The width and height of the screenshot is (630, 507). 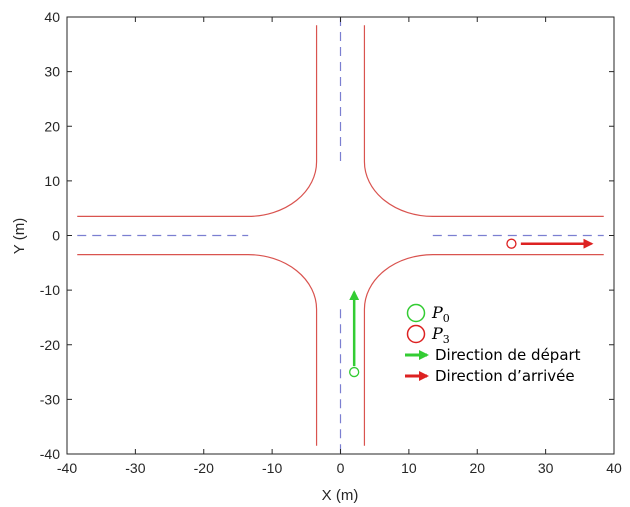 What do you see at coordinates (204, 468) in the screenshot?
I see `x-tick-label: -20` at bounding box center [204, 468].